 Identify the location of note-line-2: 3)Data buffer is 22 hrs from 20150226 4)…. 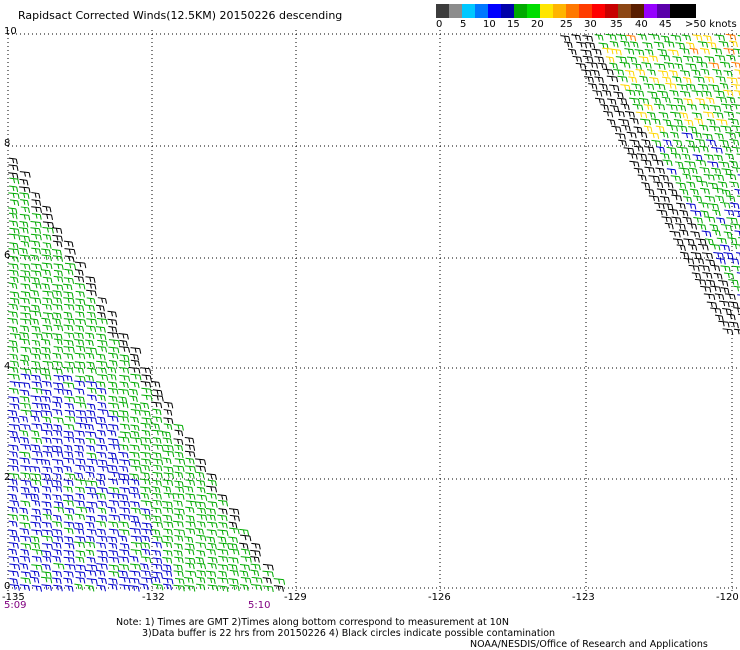
(349, 633).